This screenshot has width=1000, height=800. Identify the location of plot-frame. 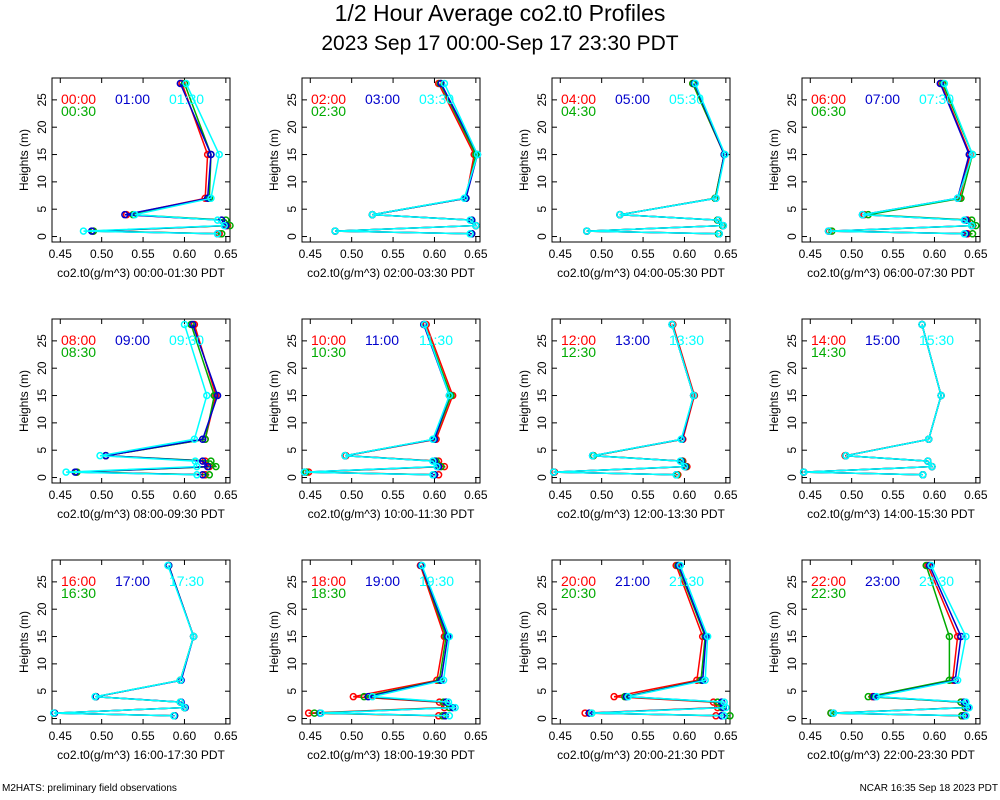
(891, 160).